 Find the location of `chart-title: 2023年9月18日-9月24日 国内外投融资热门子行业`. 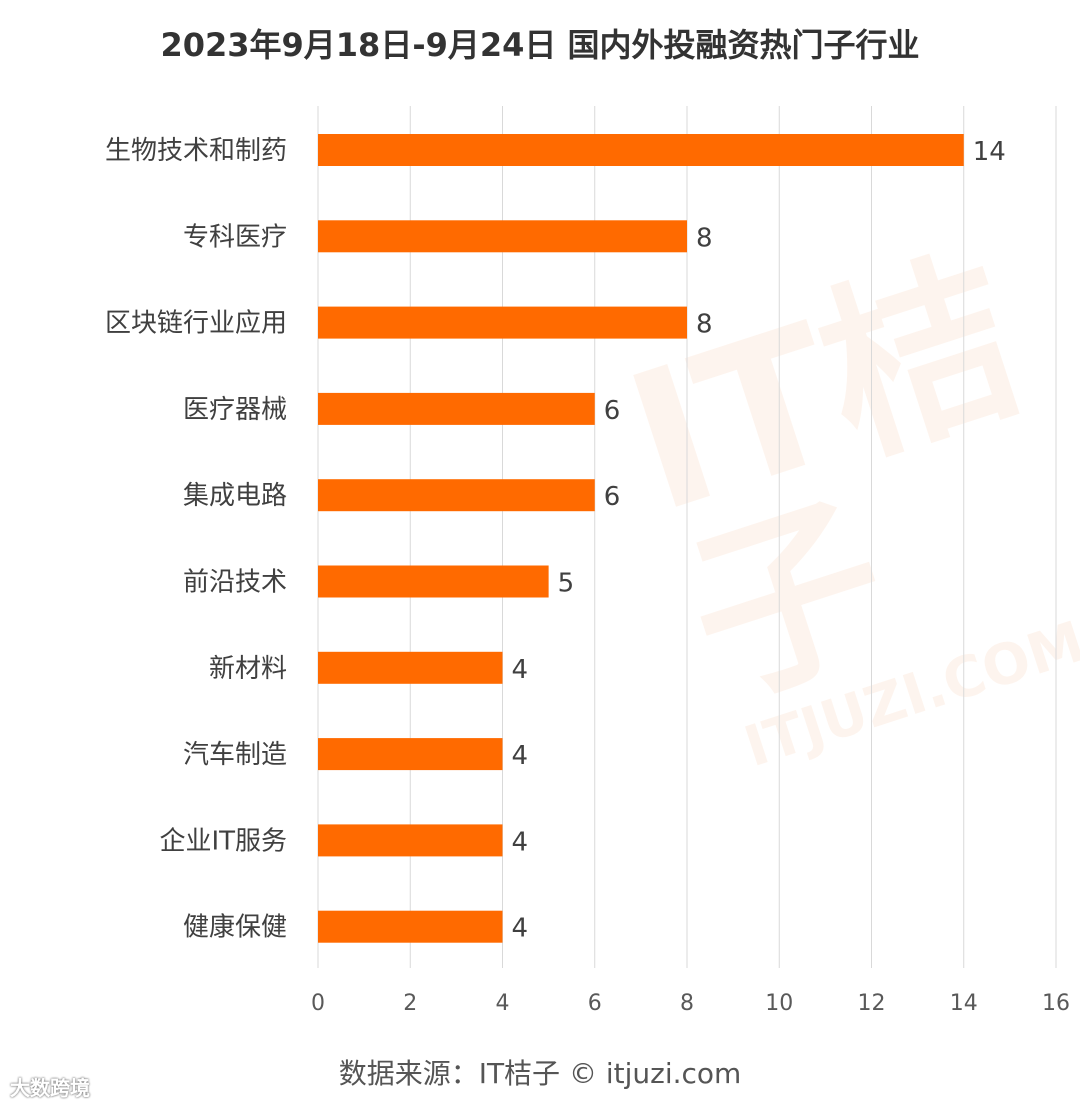

chart-title: 2023年9月18日-9月24日 国内外投融资热门子行业 is located at coordinates (540, 45).